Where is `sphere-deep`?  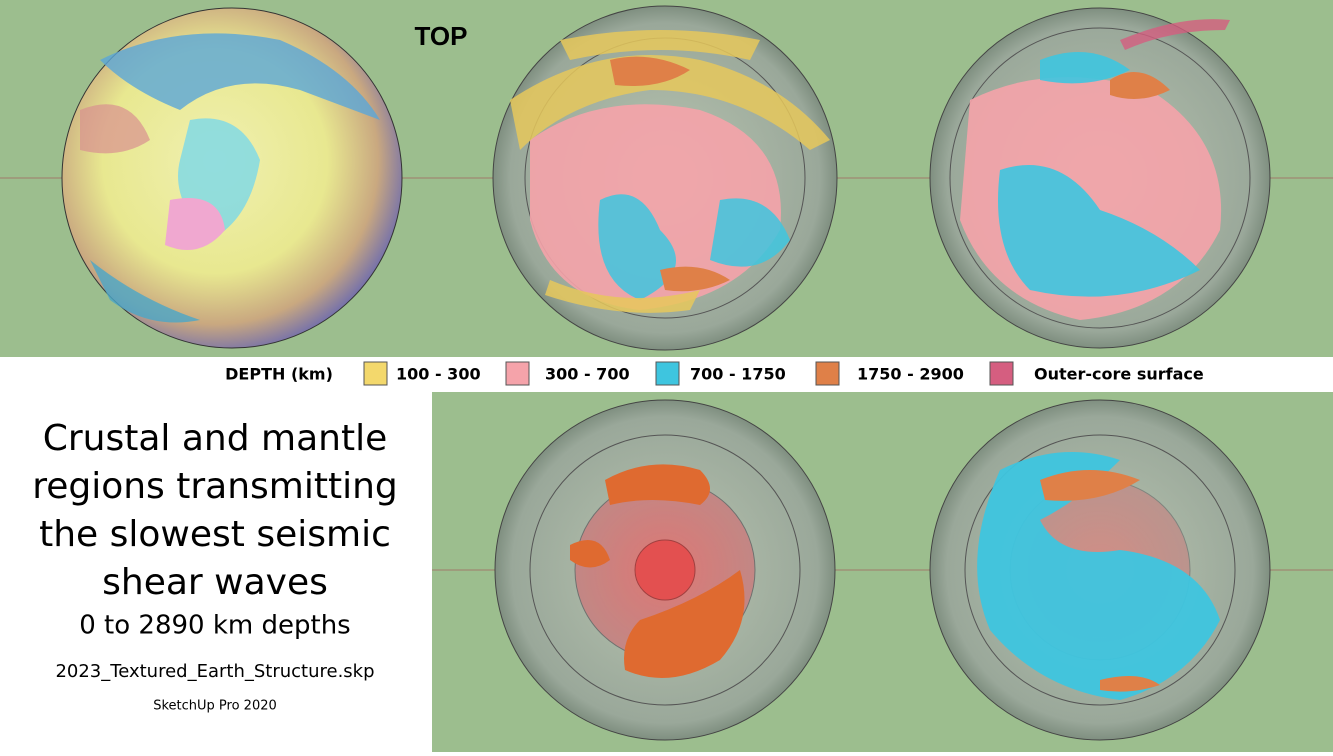 sphere-deep is located at coordinates (665, 570).